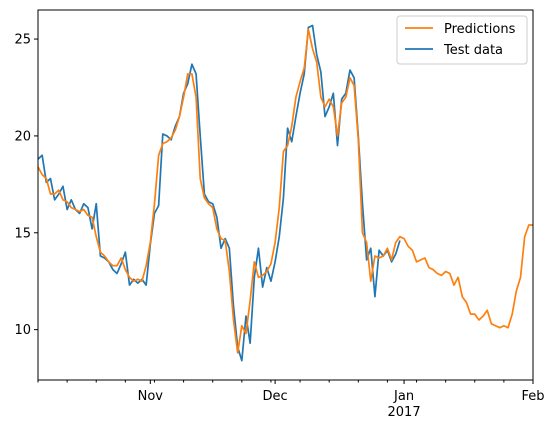 This screenshot has width=555, height=429. What do you see at coordinates (480, 29) in the screenshot?
I see `legend-label-predictions: Predictions` at bounding box center [480, 29].